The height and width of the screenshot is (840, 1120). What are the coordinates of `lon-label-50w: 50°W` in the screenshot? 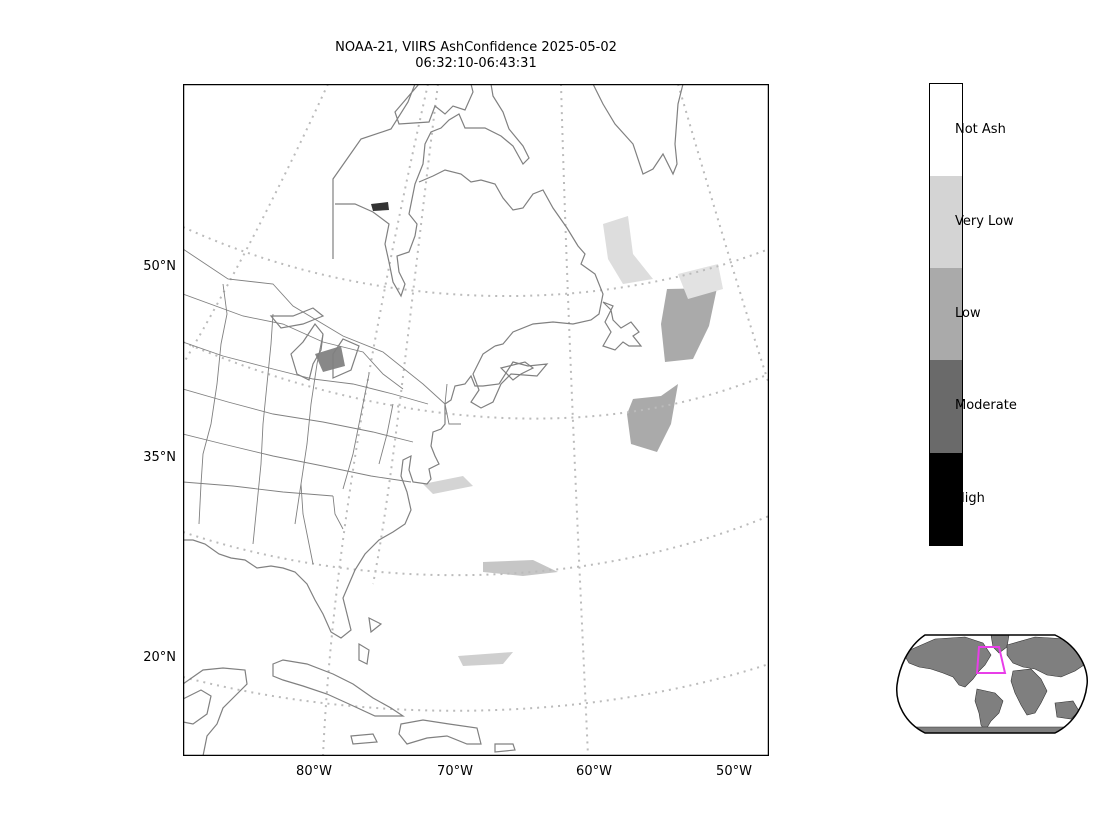 It's located at (734, 771).